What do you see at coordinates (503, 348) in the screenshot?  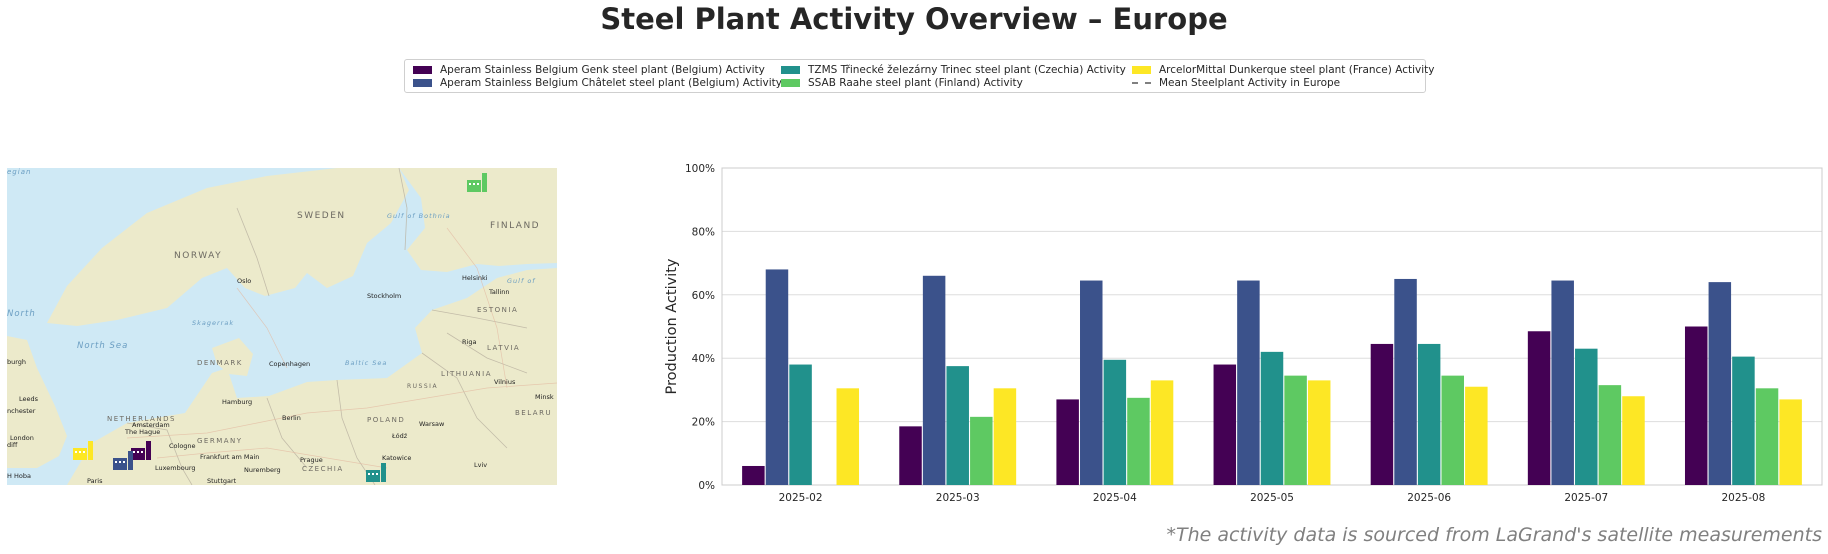 I see `map-label-latvia: LATVIA` at bounding box center [503, 348].